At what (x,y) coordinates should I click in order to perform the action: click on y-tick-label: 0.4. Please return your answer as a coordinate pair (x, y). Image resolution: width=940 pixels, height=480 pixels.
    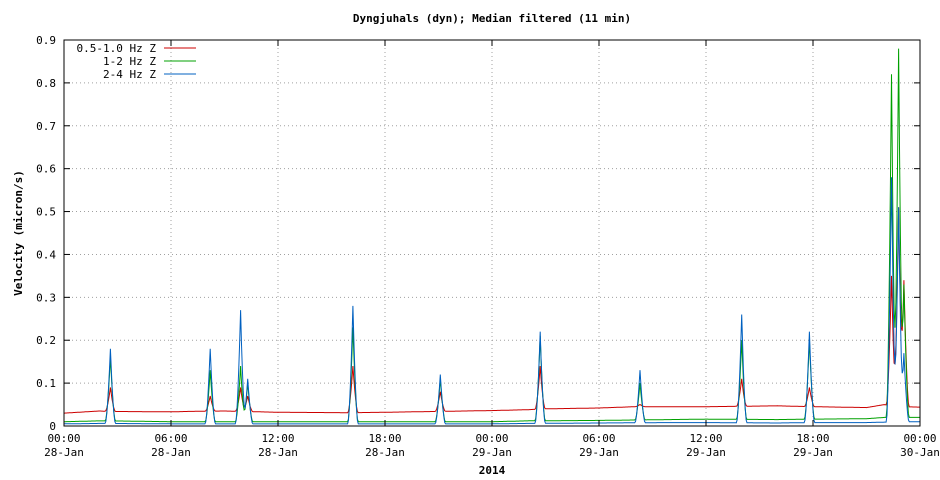
    Looking at the image, I should click on (46, 254).